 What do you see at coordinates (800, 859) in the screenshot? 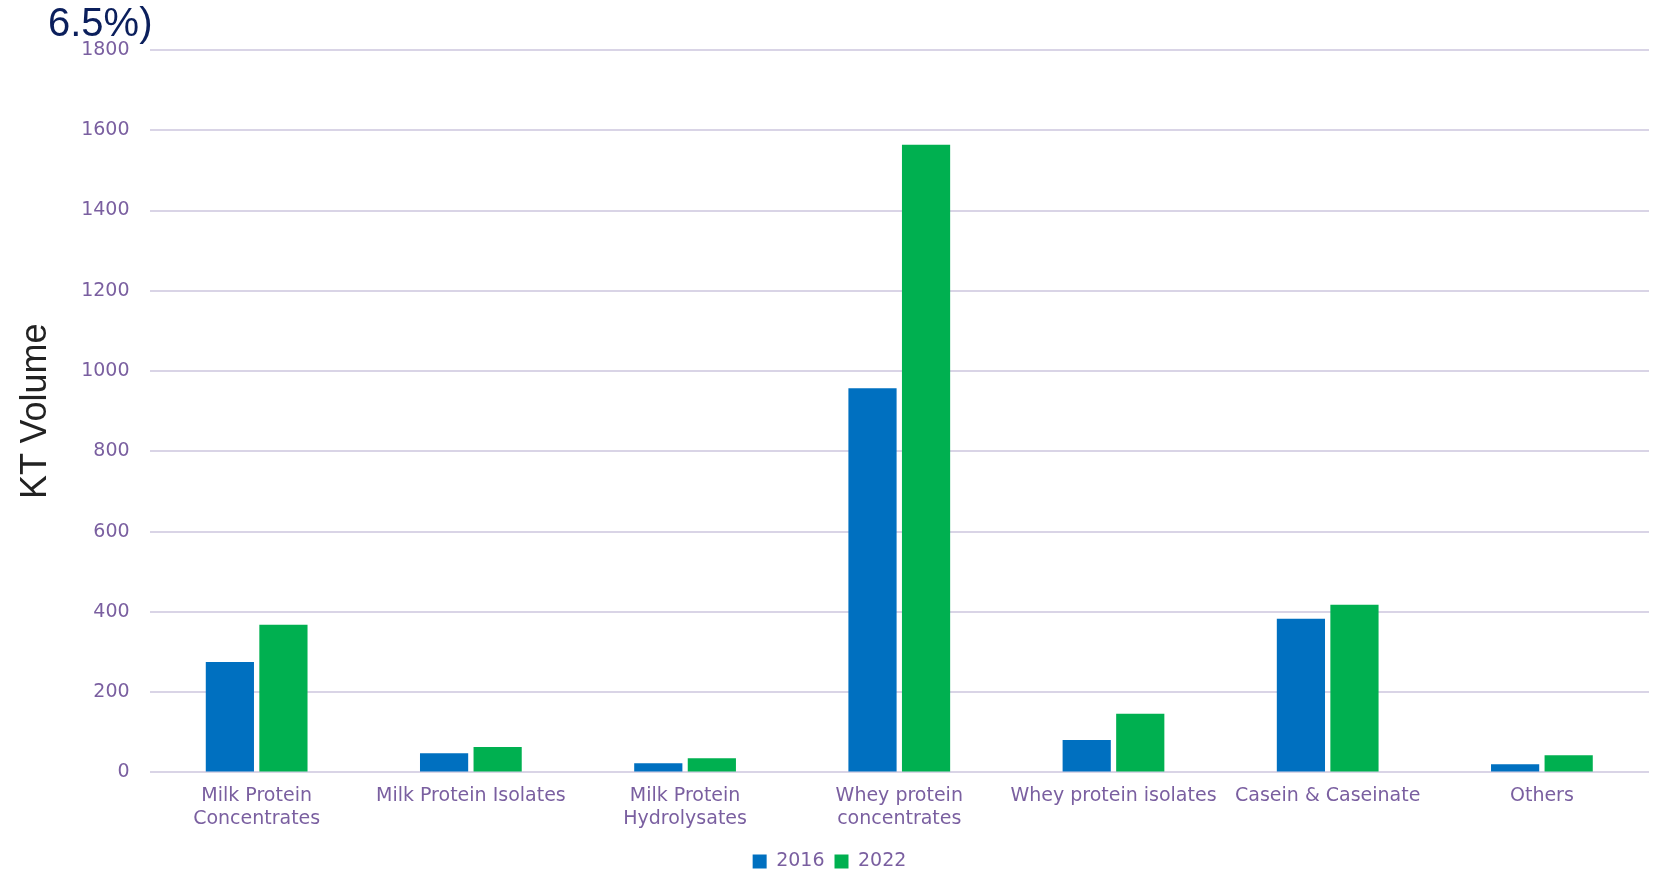
I see `legend-label: 2016` at bounding box center [800, 859].